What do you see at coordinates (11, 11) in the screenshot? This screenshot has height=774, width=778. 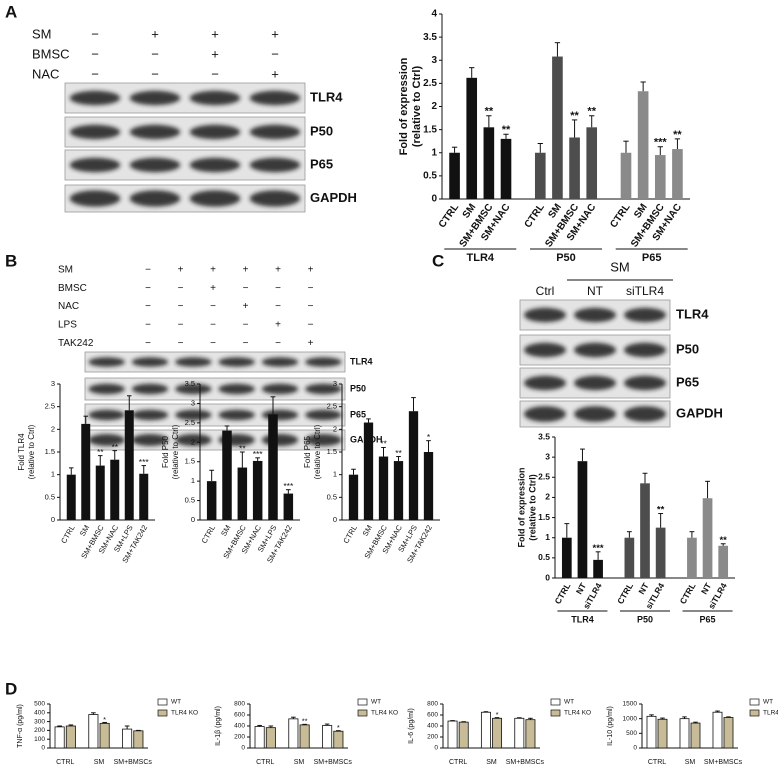 I see `panel-label: A` at bounding box center [11, 11].